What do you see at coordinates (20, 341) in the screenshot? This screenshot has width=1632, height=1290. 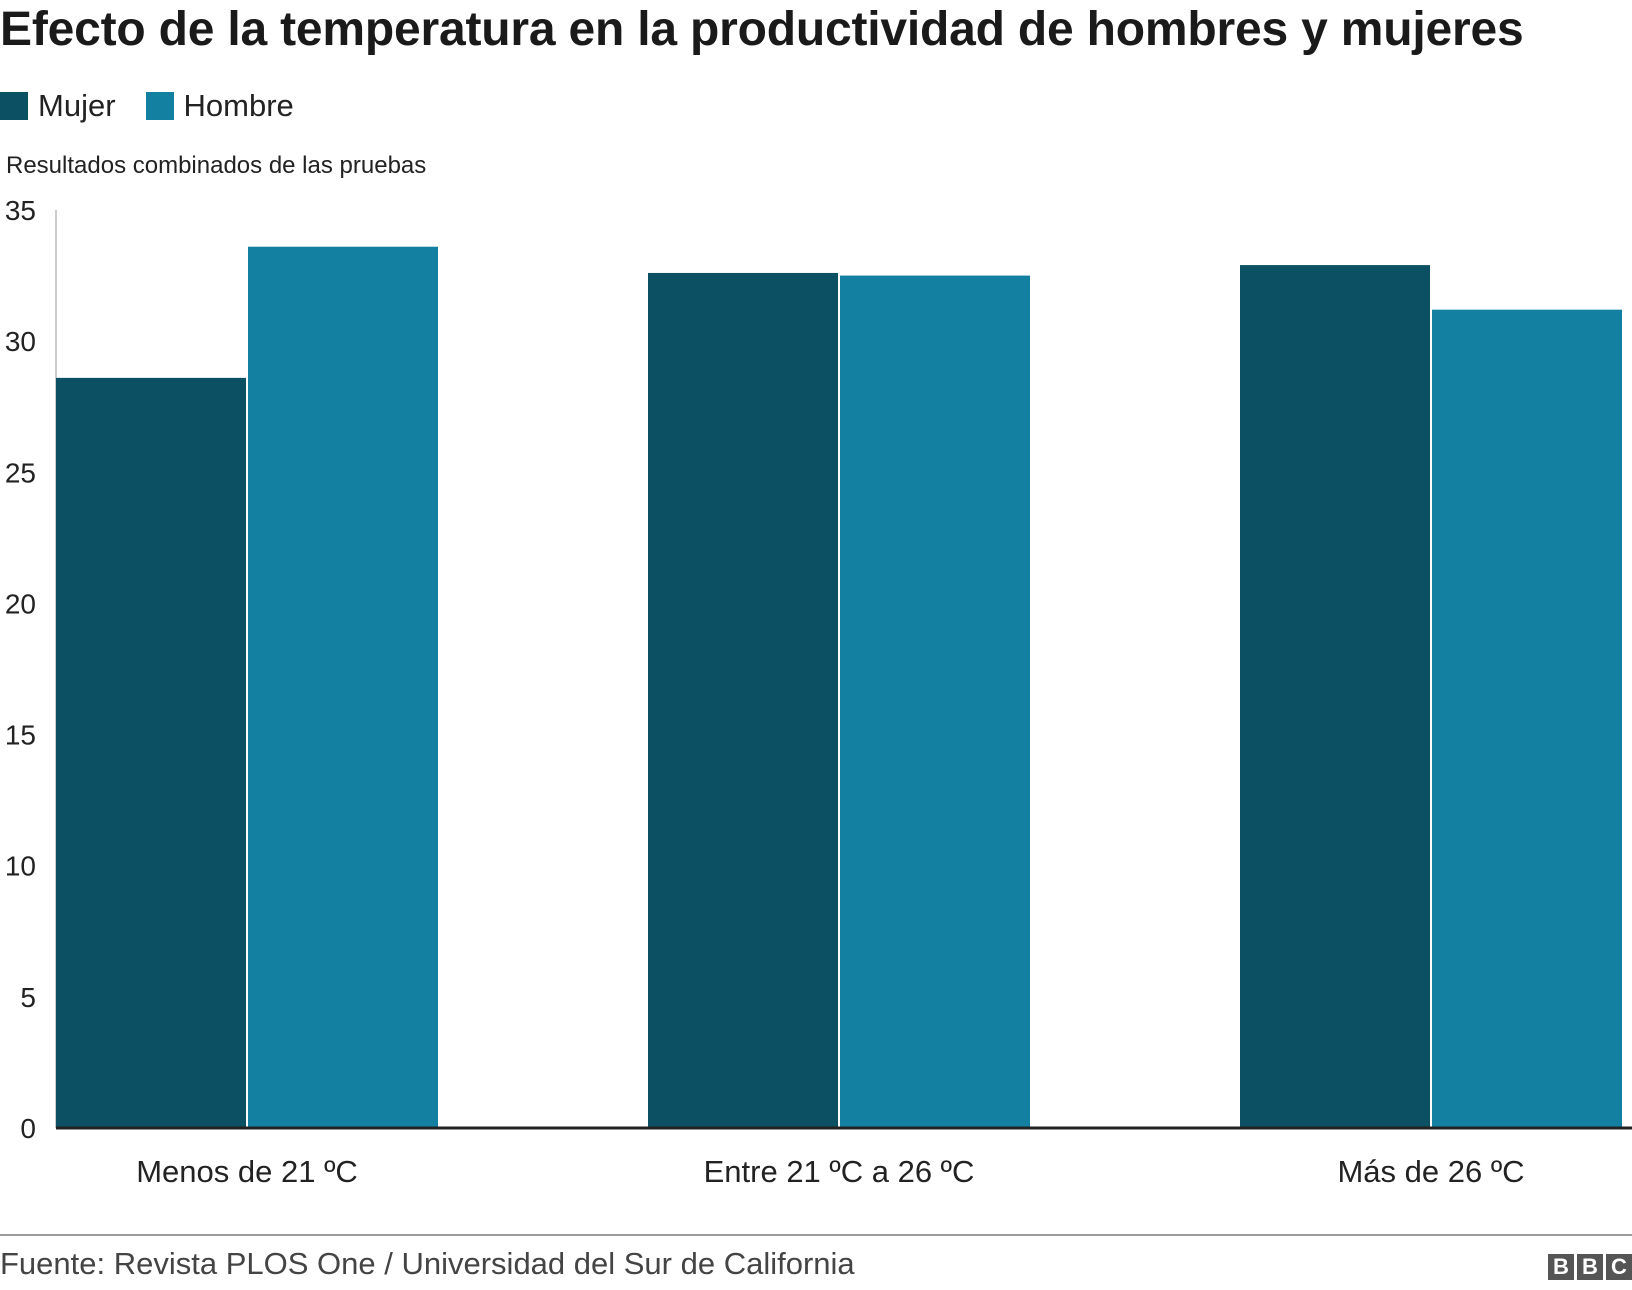 I see `y-tick-label: 30` at bounding box center [20, 341].